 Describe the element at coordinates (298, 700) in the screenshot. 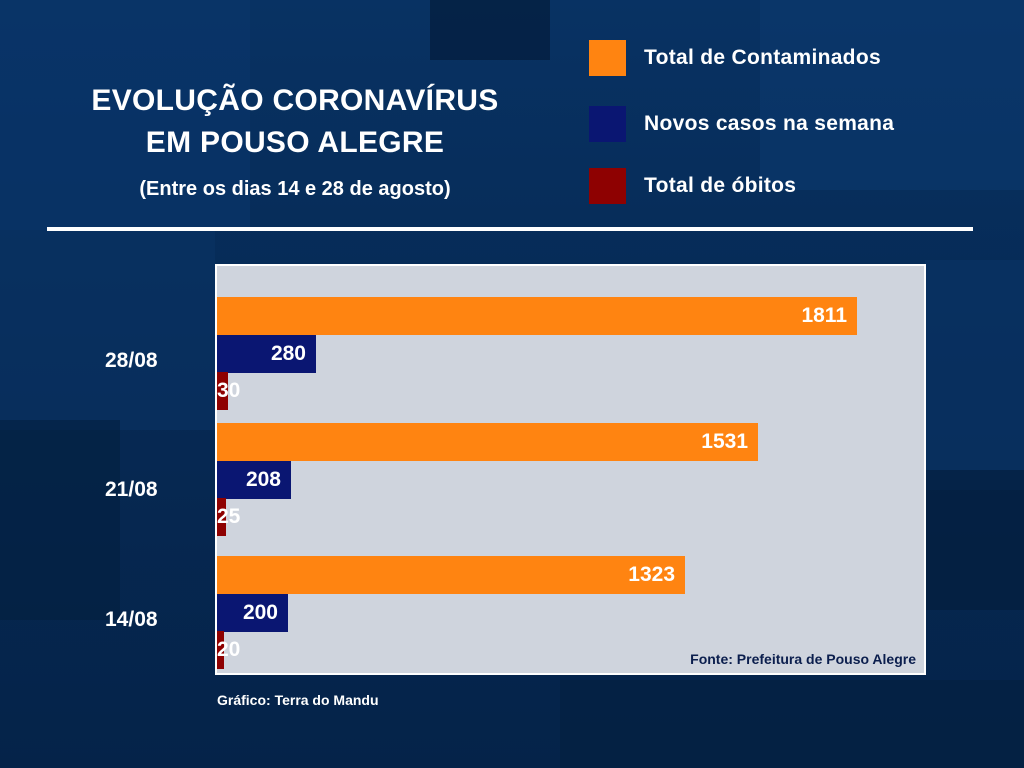

I see `chart-credit: Gráfico: Terra do Mandu` at that location.